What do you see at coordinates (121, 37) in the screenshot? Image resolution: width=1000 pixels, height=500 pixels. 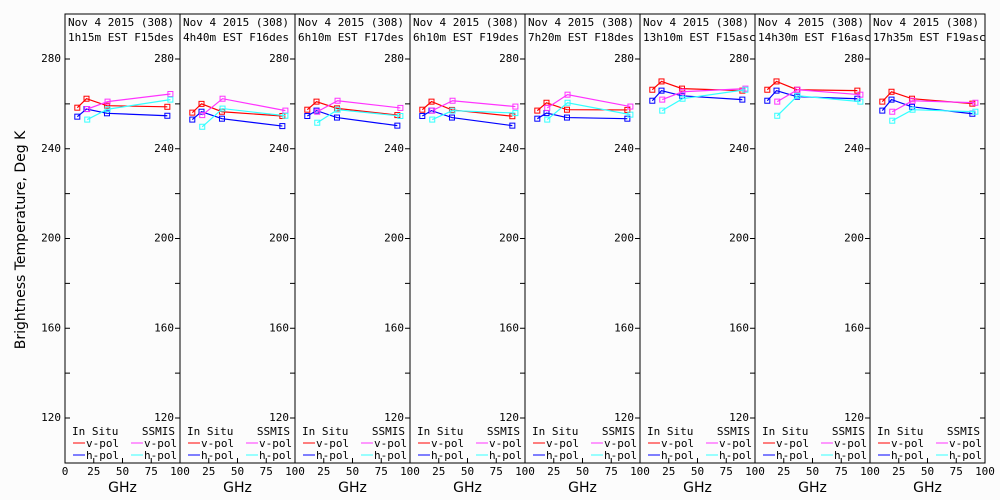 I see `panel-title-time: 1h15m EST F15des` at bounding box center [121, 37].